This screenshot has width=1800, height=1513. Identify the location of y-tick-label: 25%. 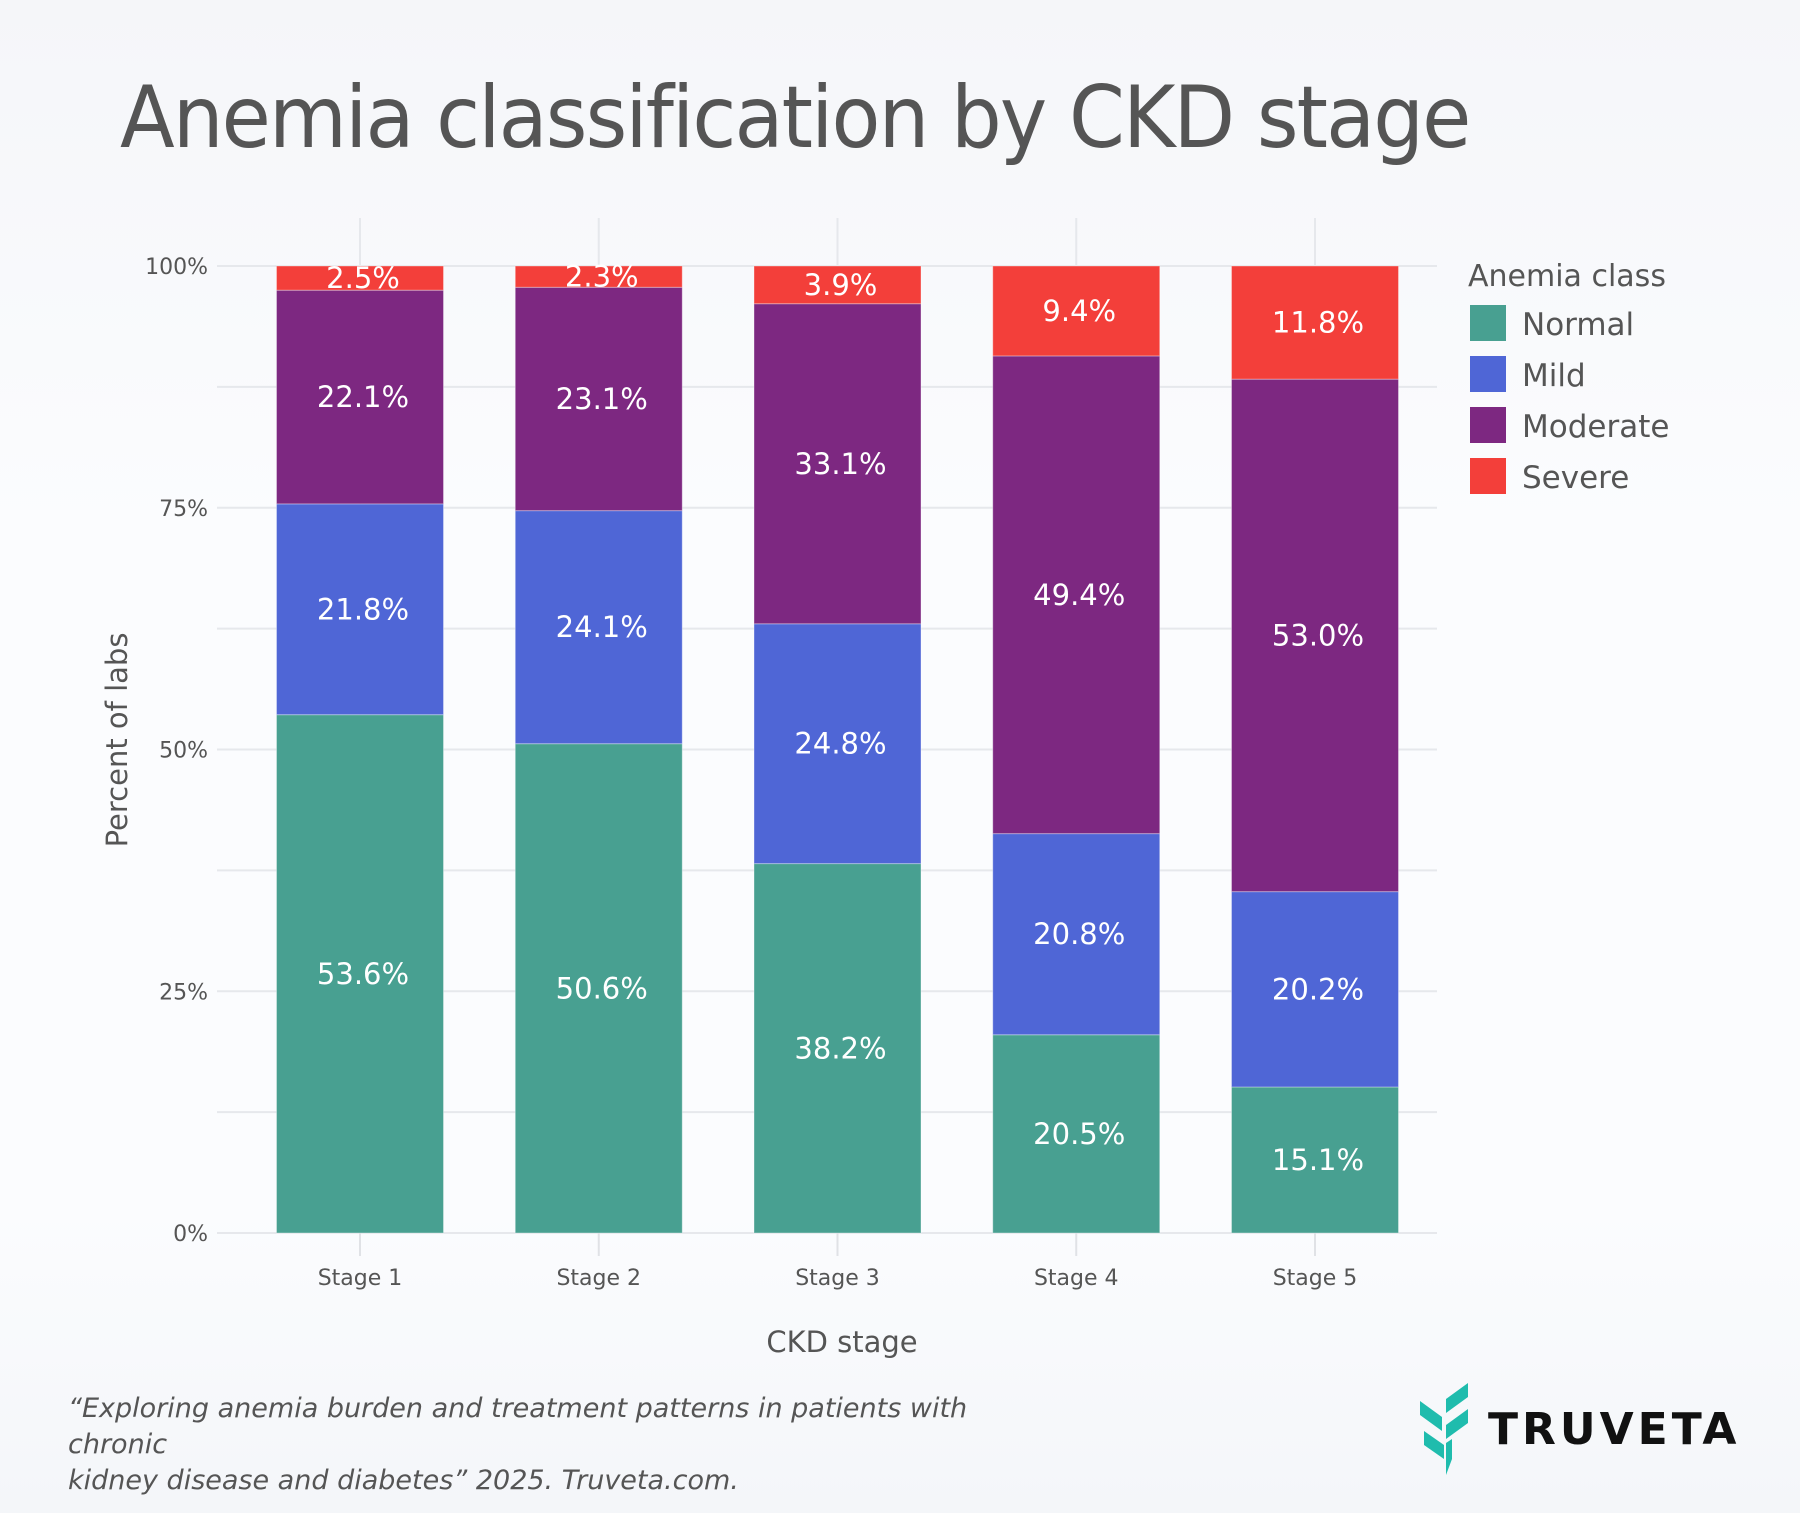
(183, 992).